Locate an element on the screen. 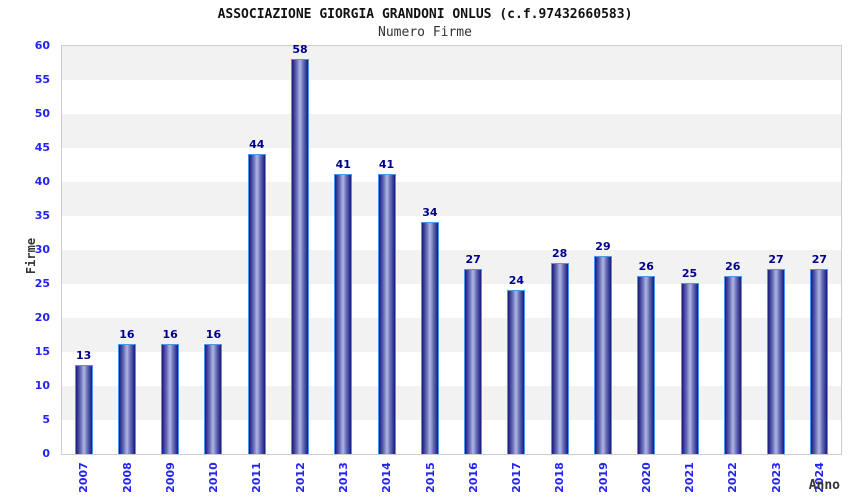 The width and height of the screenshot is (850, 500). bar-2013 is located at coordinates (343, 314).